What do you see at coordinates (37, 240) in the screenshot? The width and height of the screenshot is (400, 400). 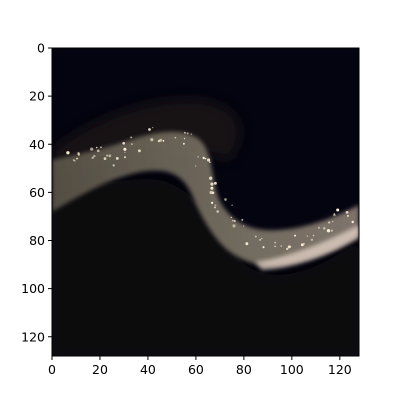 I see `y-tick-label: 80` at bounding box center [37, 240].